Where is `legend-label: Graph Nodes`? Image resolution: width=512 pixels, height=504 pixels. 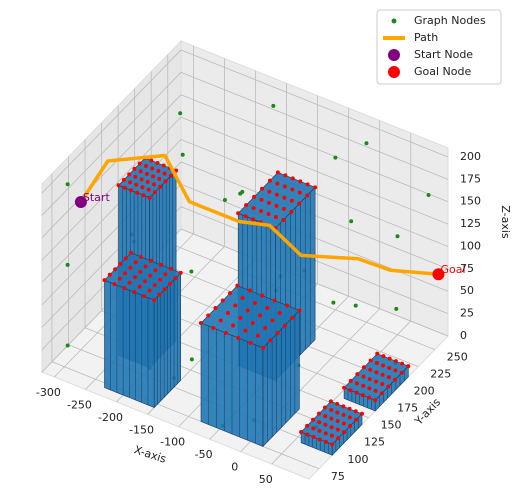 legend-label: Graph Nodes is located at coordinates (450, 20).